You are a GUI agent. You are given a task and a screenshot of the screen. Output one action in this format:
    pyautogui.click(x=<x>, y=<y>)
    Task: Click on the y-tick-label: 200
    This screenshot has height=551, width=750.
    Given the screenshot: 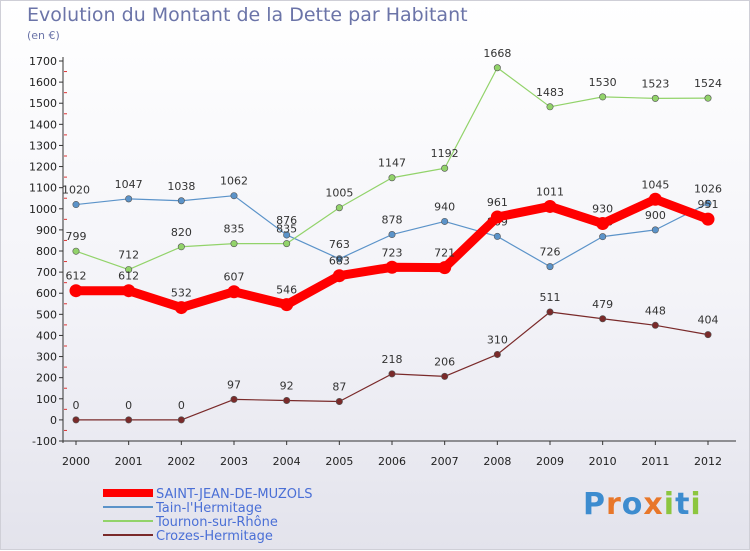 What is the action you would take?
    pyautogui.click(x=46, y=378)
    